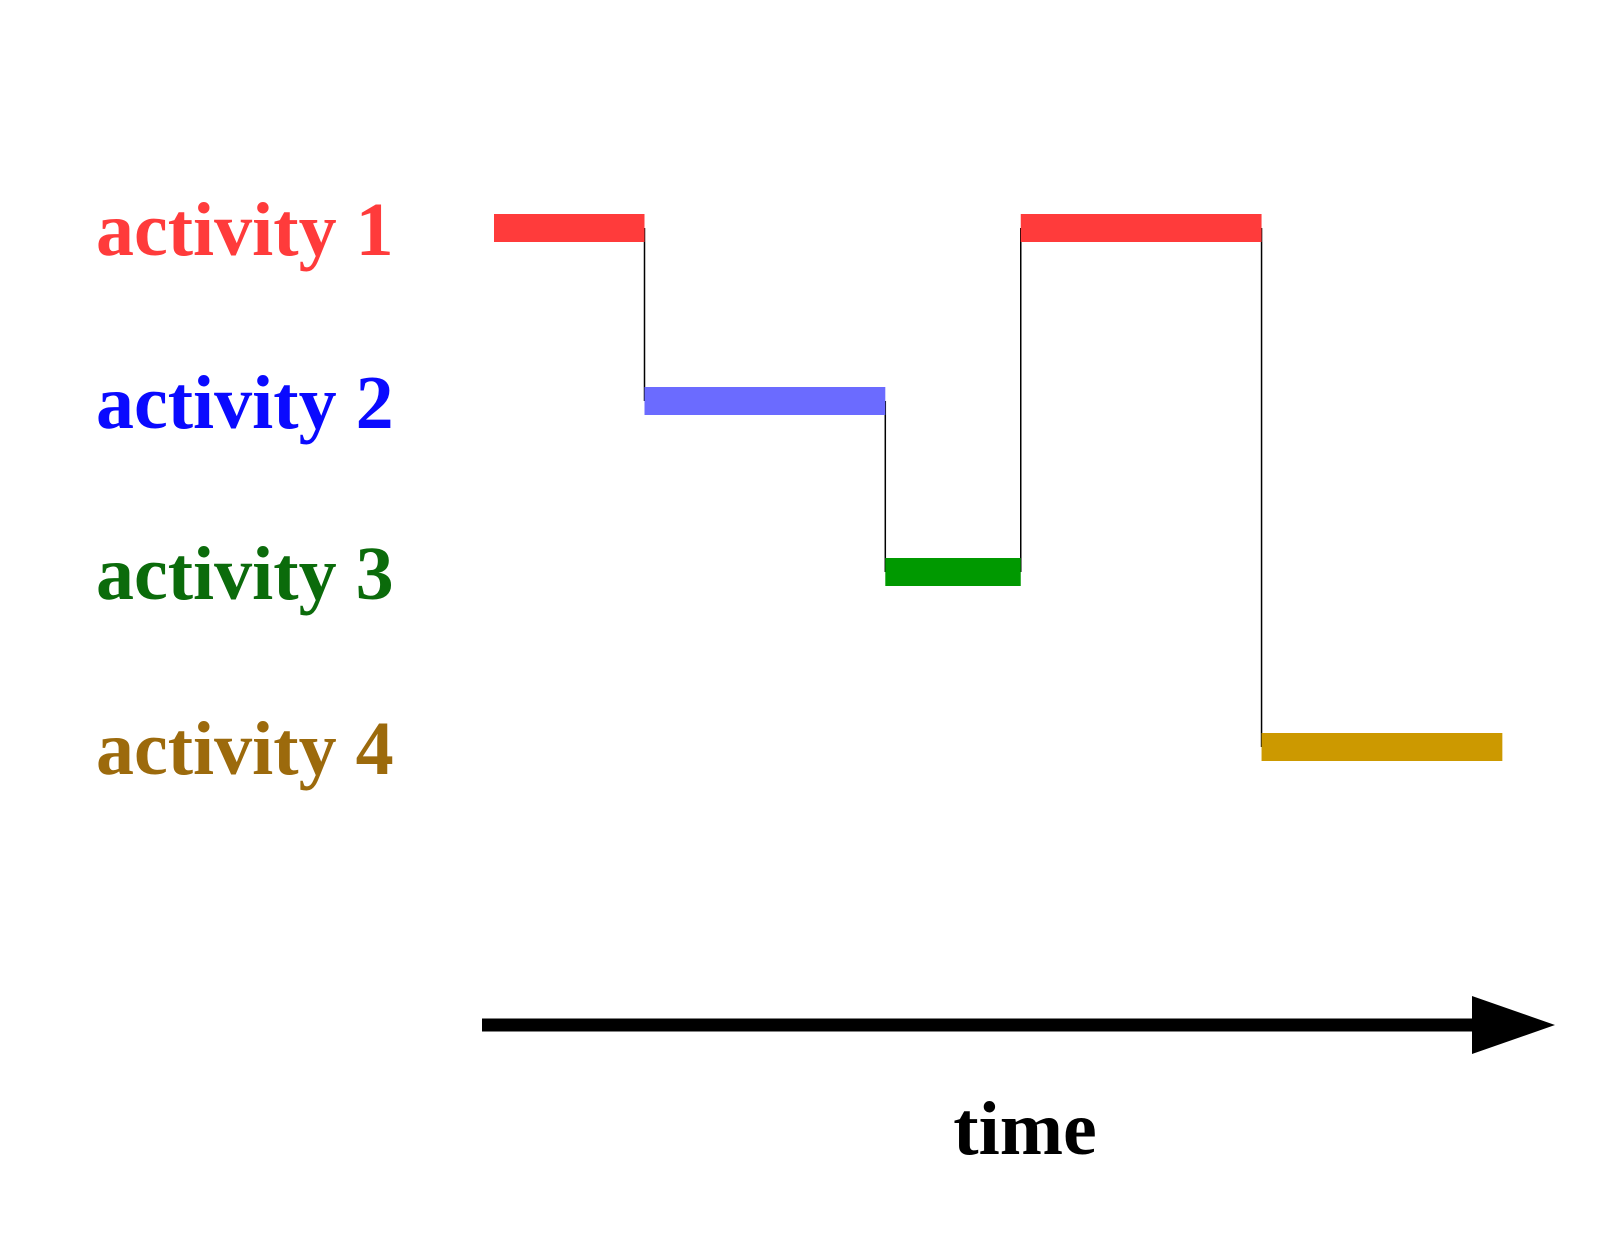  I want to click on time-axis-arrowhead, so click(1513, 1025).